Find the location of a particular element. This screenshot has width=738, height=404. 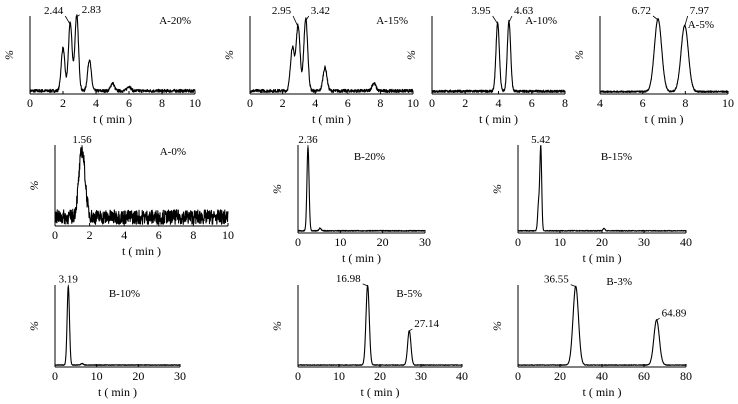

peak-label: 3.42 is located at coordinates (320, 11).